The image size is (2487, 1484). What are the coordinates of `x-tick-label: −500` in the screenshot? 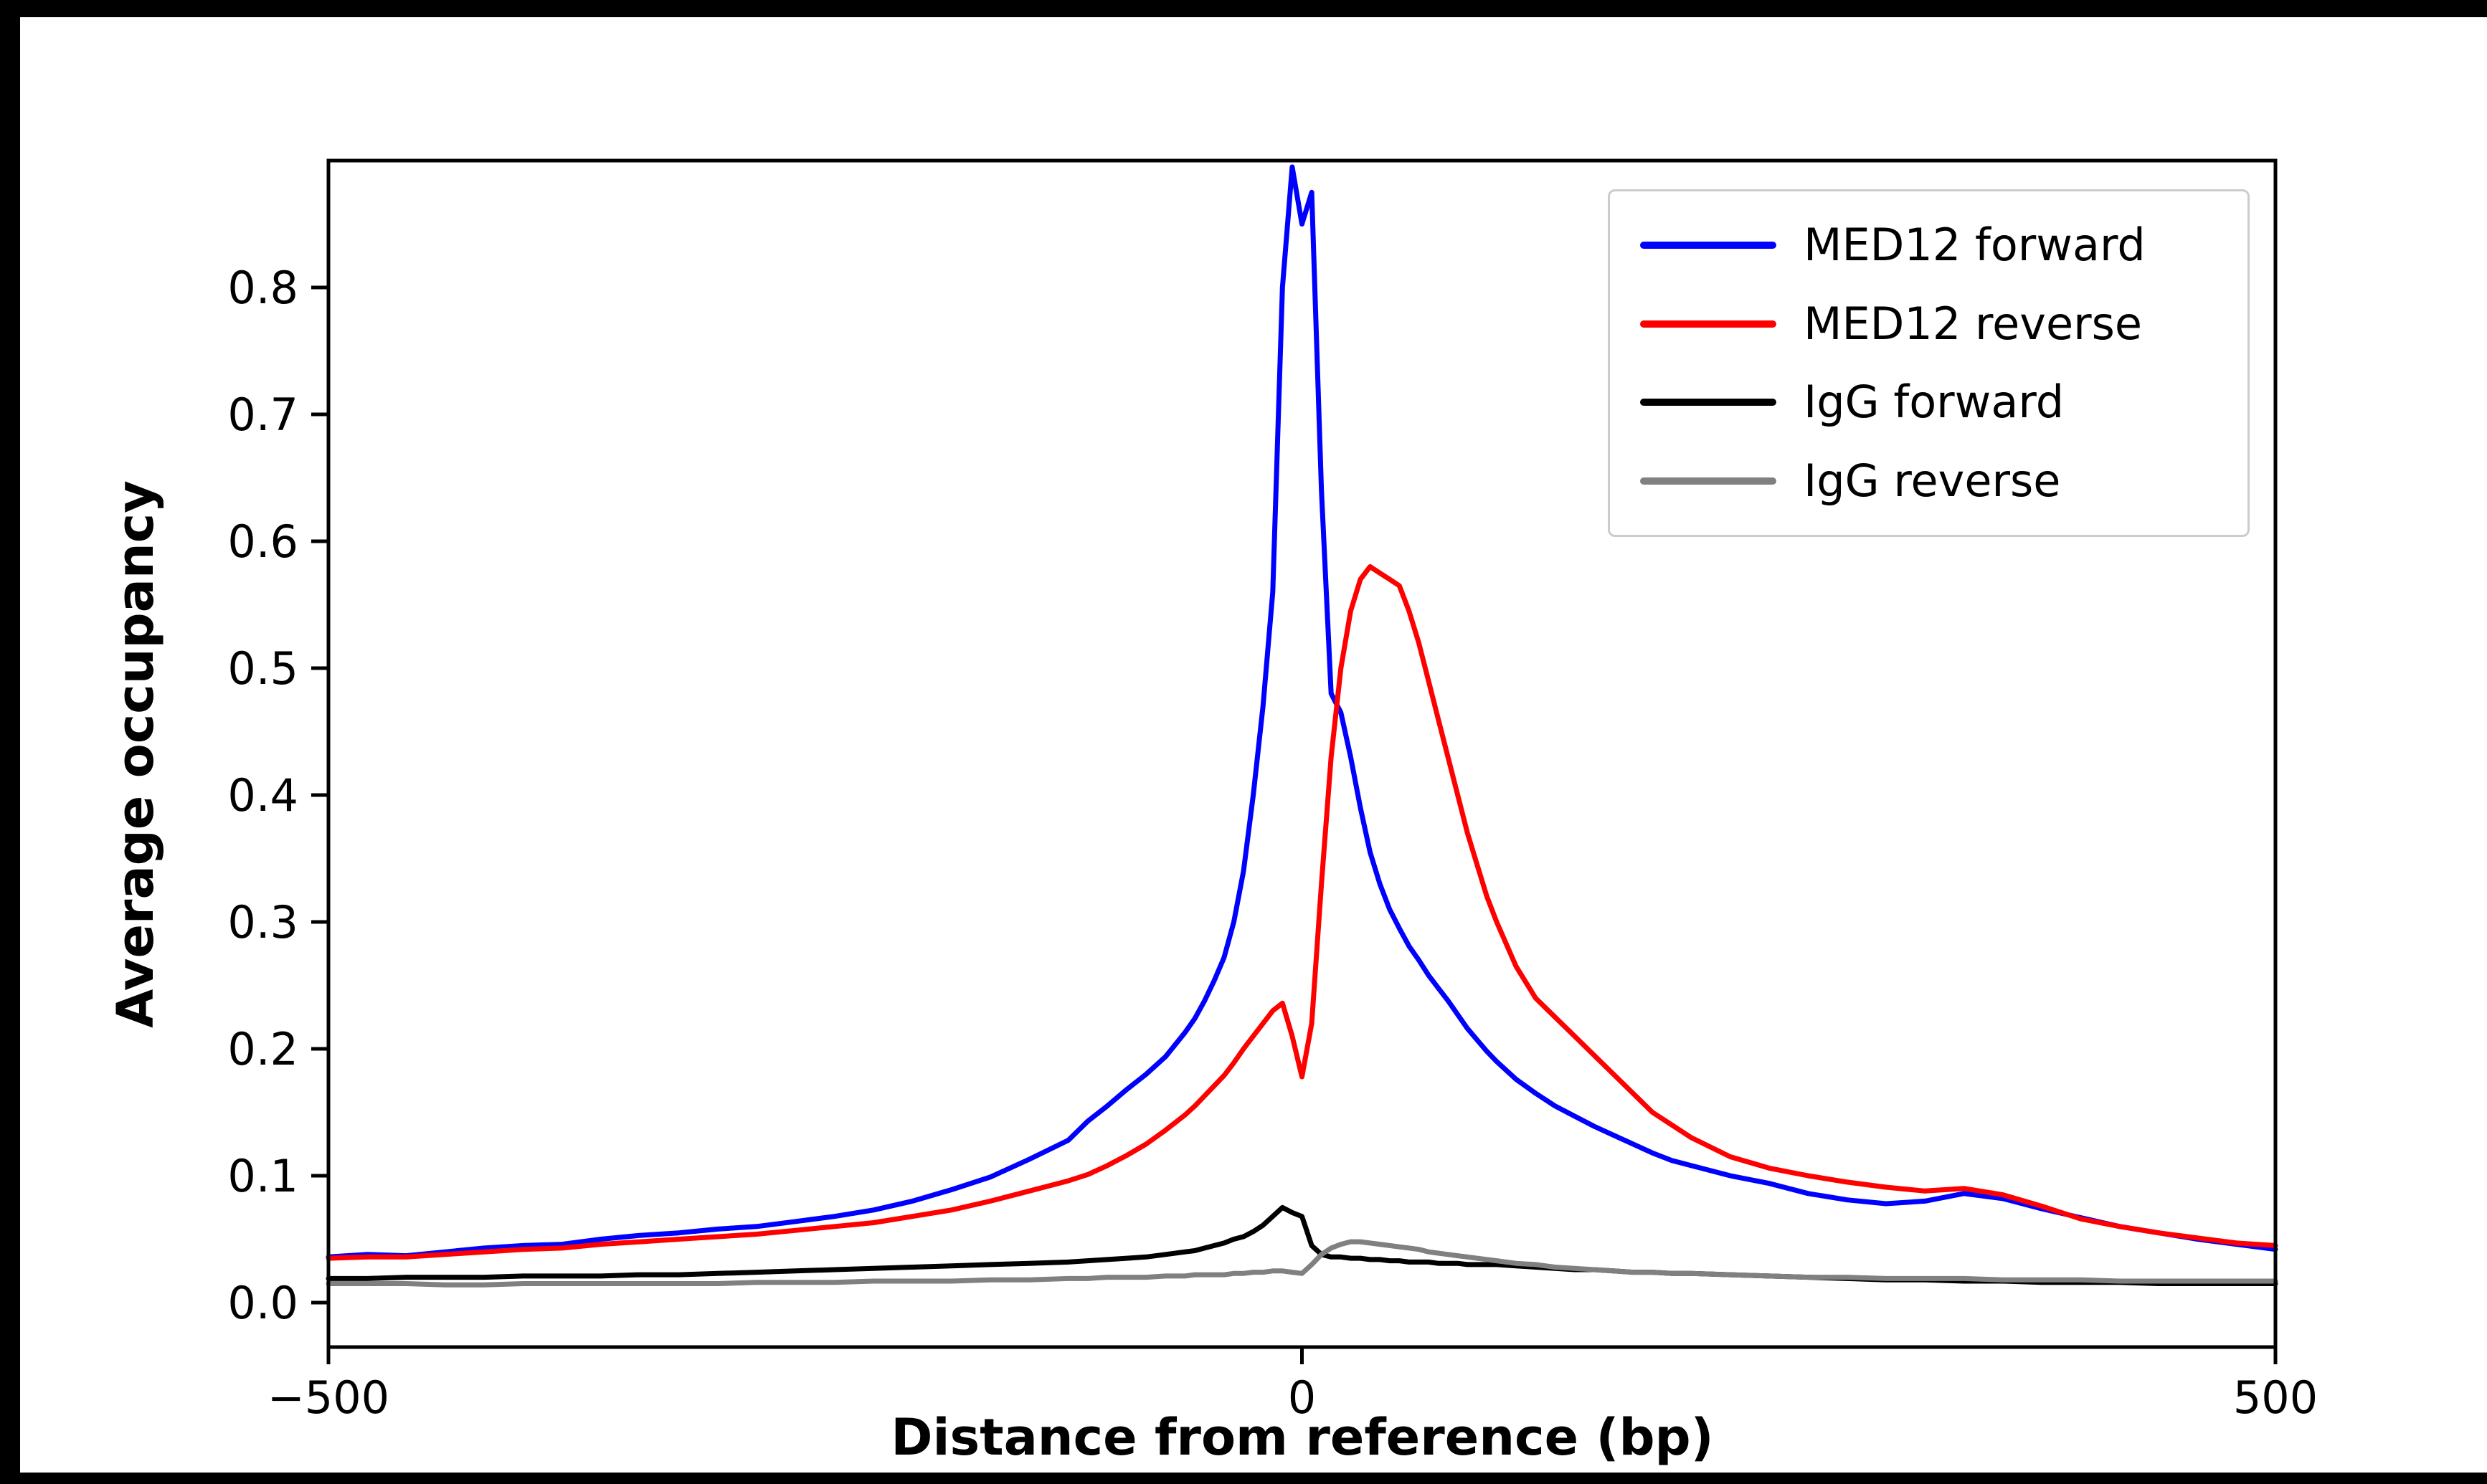 It's located at (328, 1398).